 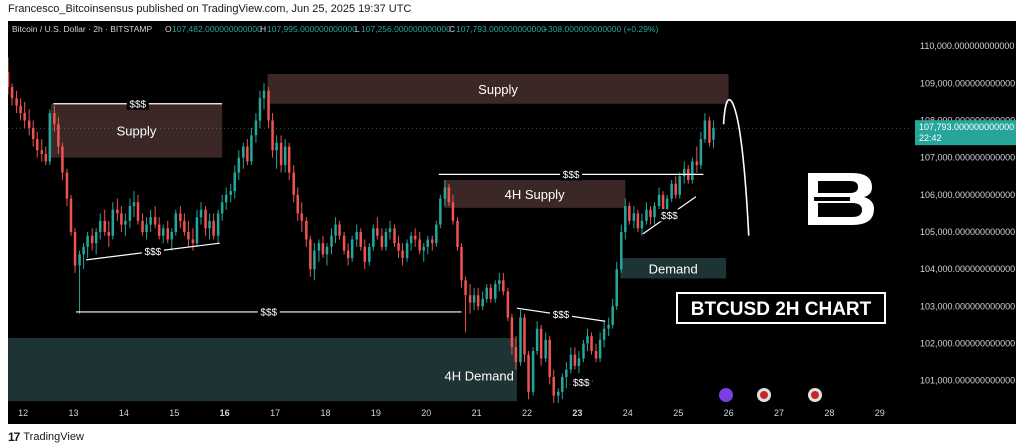 What do you see at coordinates (967, 381) in the screenshot?
I see `price-tick-label: 101,000.000000000000` at bounding box center [967, 381].